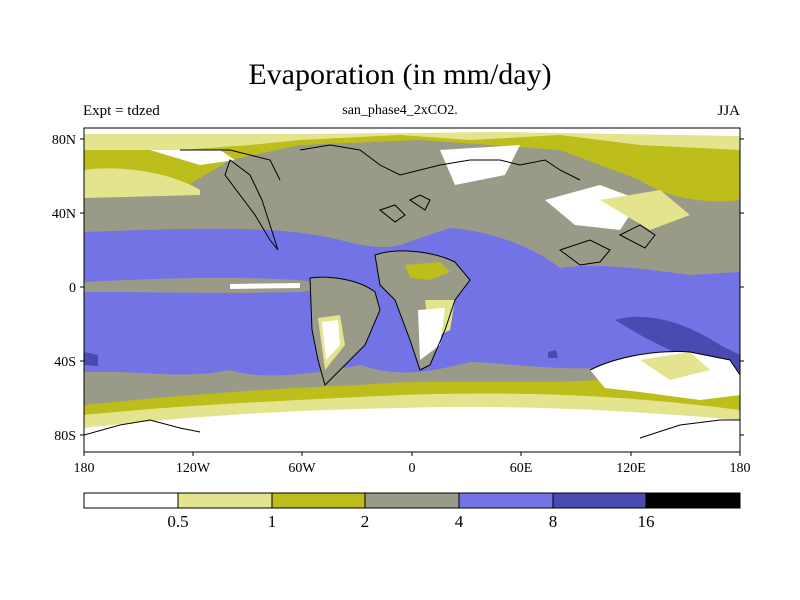 Image resolution: width=800 pixels, height=600 pixels. I want to click on coast-asia-south, so click(584, 252).